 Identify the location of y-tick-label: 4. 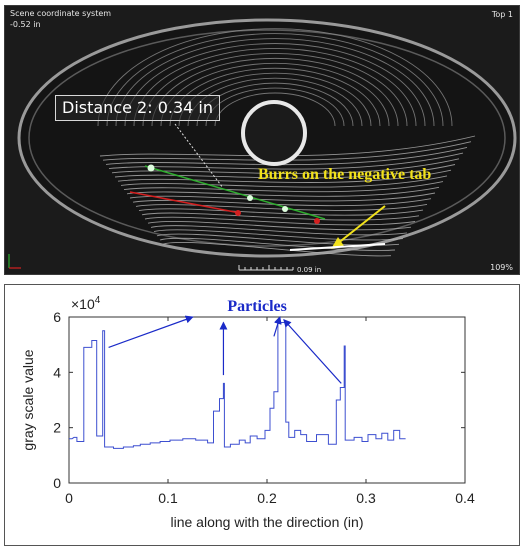
(57, 372).